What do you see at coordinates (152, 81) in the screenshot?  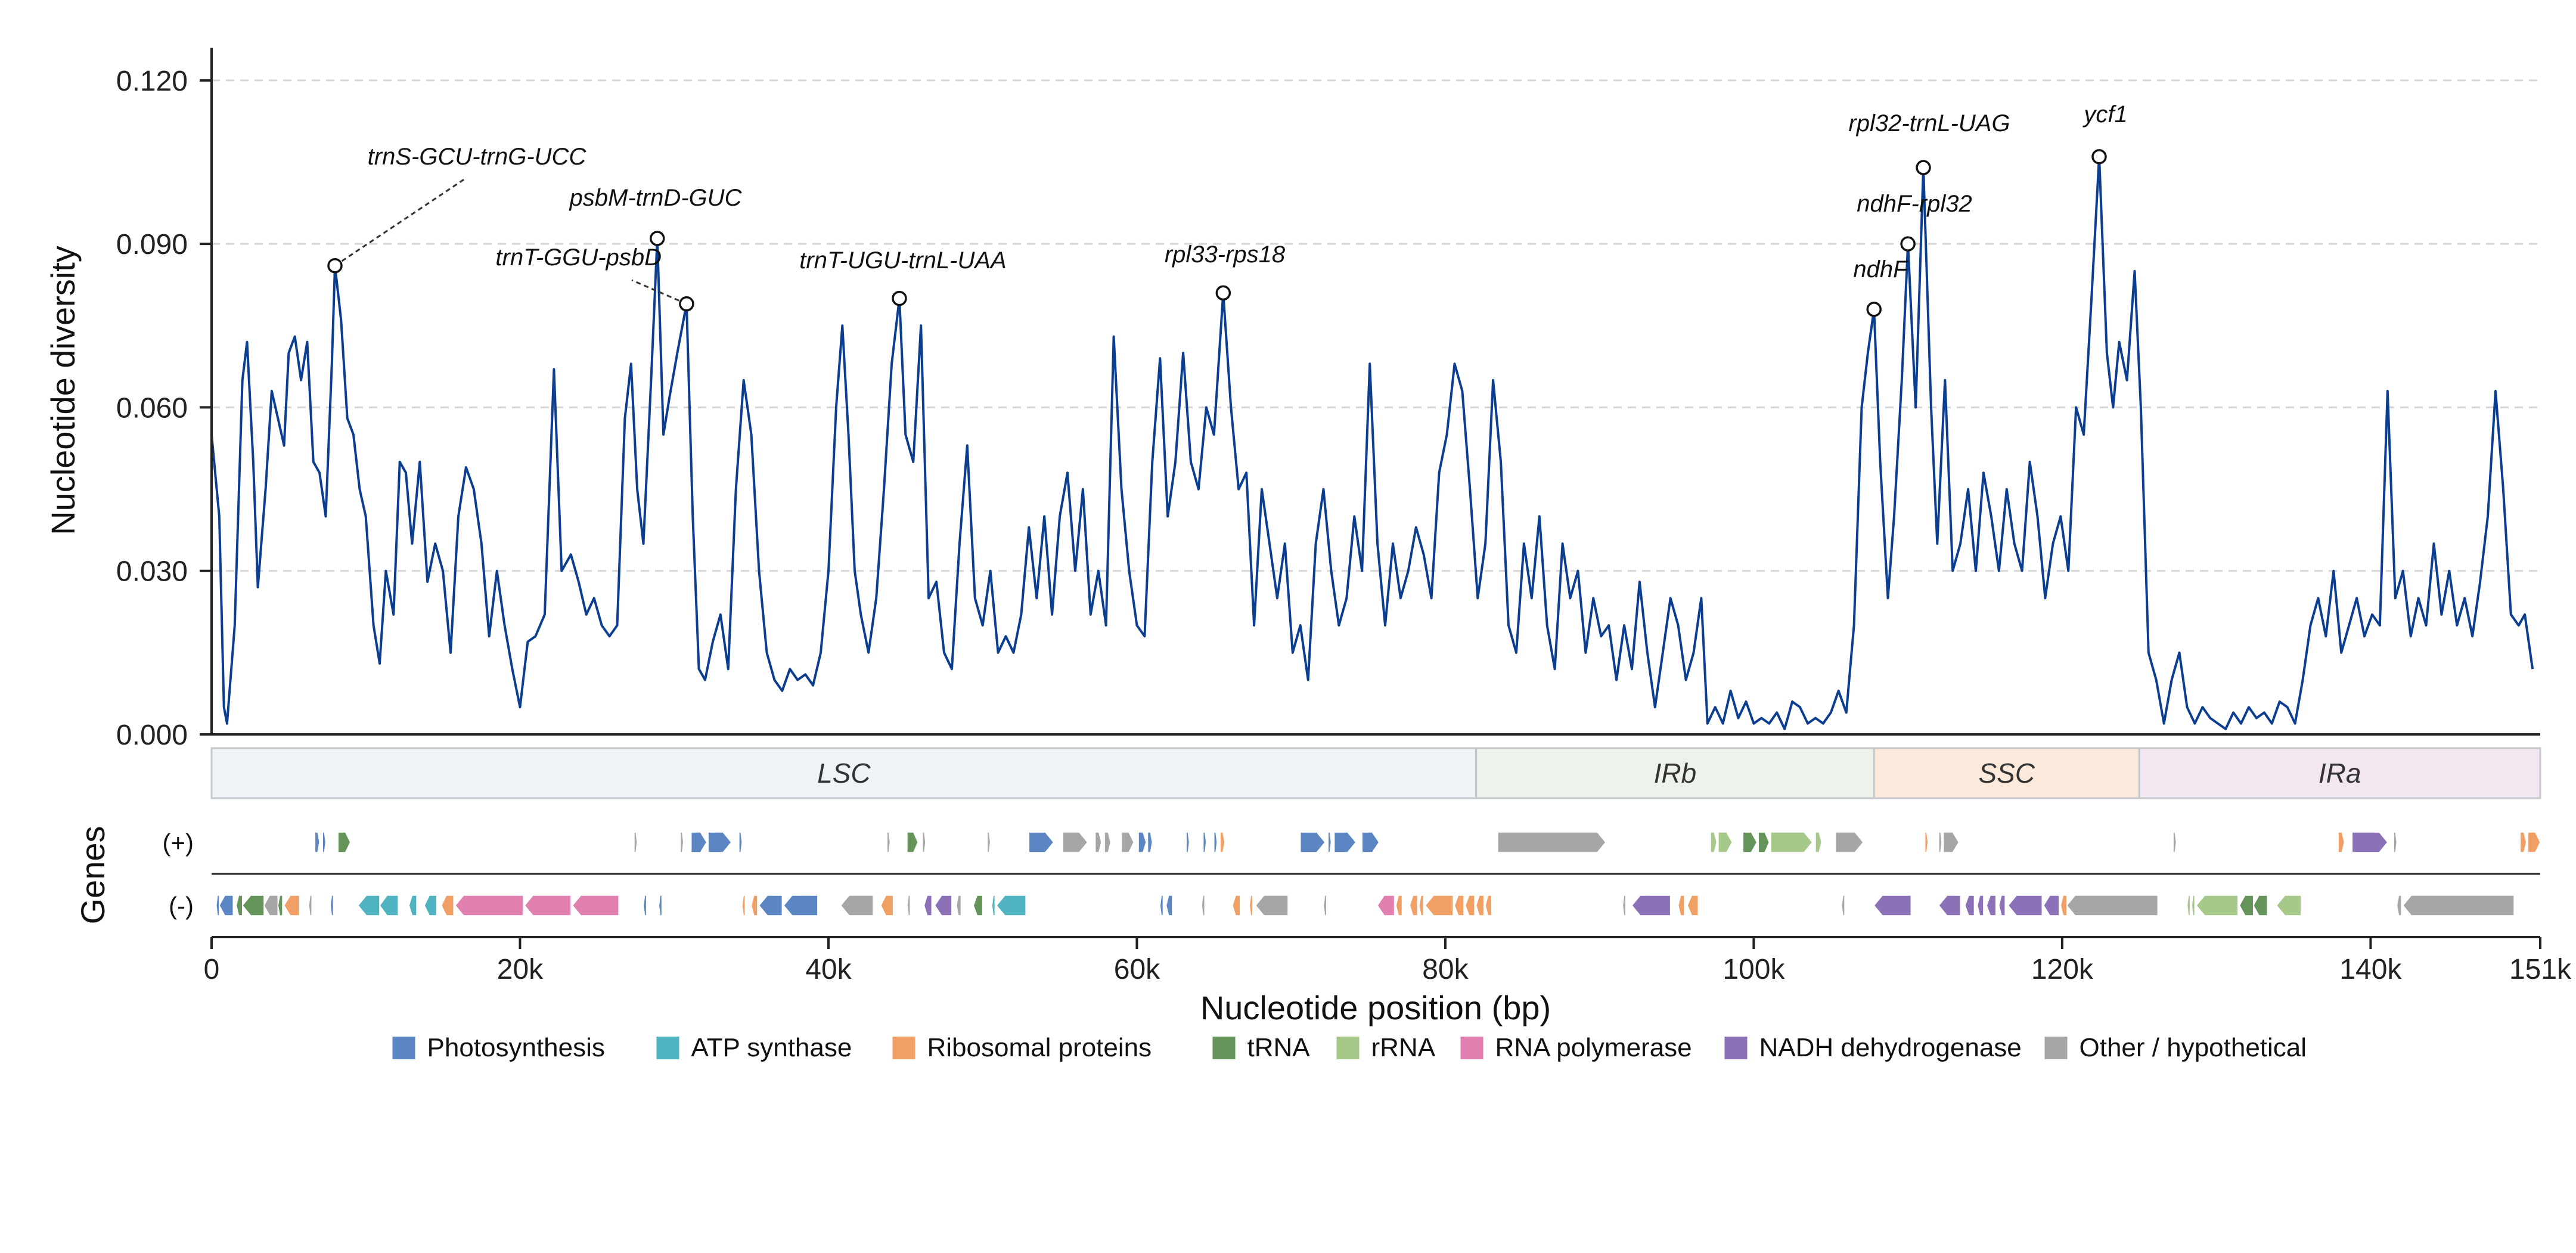 I see `y-tick-label: 0.120` at bounding box center [152, 81].